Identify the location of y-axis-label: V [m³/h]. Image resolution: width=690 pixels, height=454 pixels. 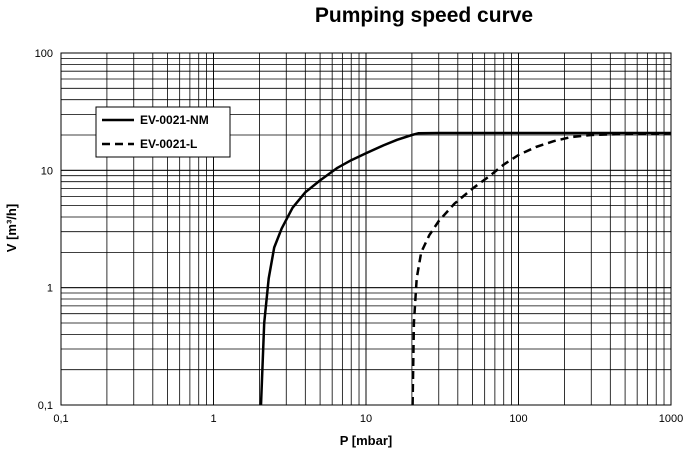
(11, 228).